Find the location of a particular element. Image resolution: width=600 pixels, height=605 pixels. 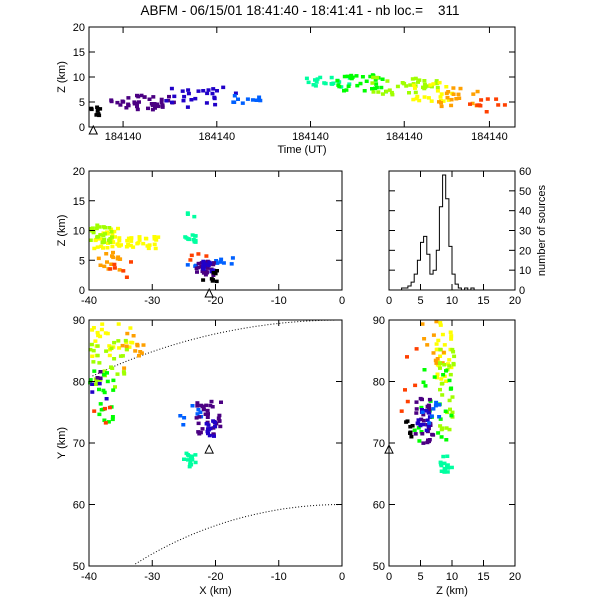

x-tick-label: -30 is located at coordinates (152, 301).